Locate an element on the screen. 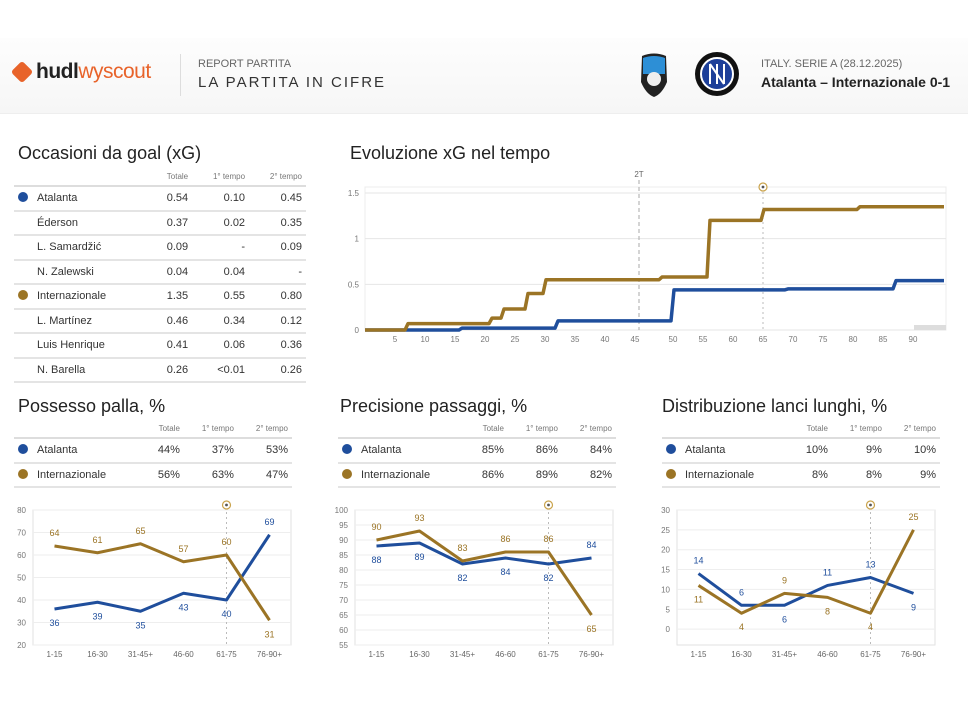 The image size is (968, 712). x-tick-label: 25 is located at coordinates (515, 339).